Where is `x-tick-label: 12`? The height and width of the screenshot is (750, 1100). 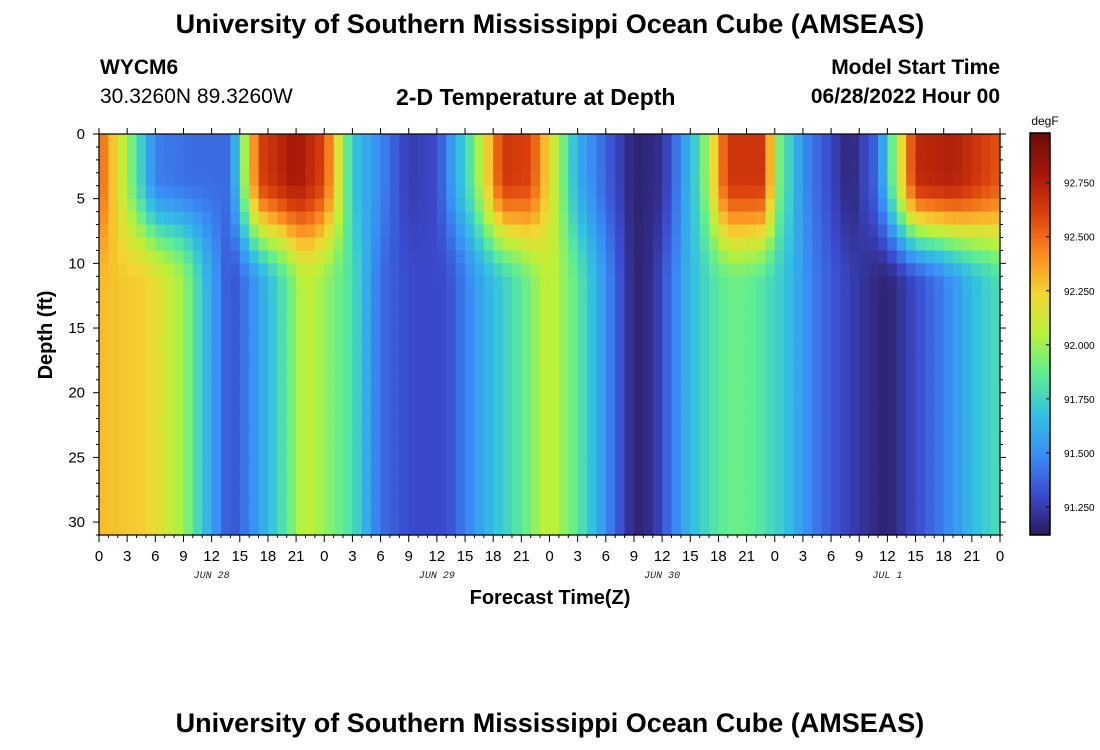
x-tick-label: 12 is located at coordinates (887, 556).